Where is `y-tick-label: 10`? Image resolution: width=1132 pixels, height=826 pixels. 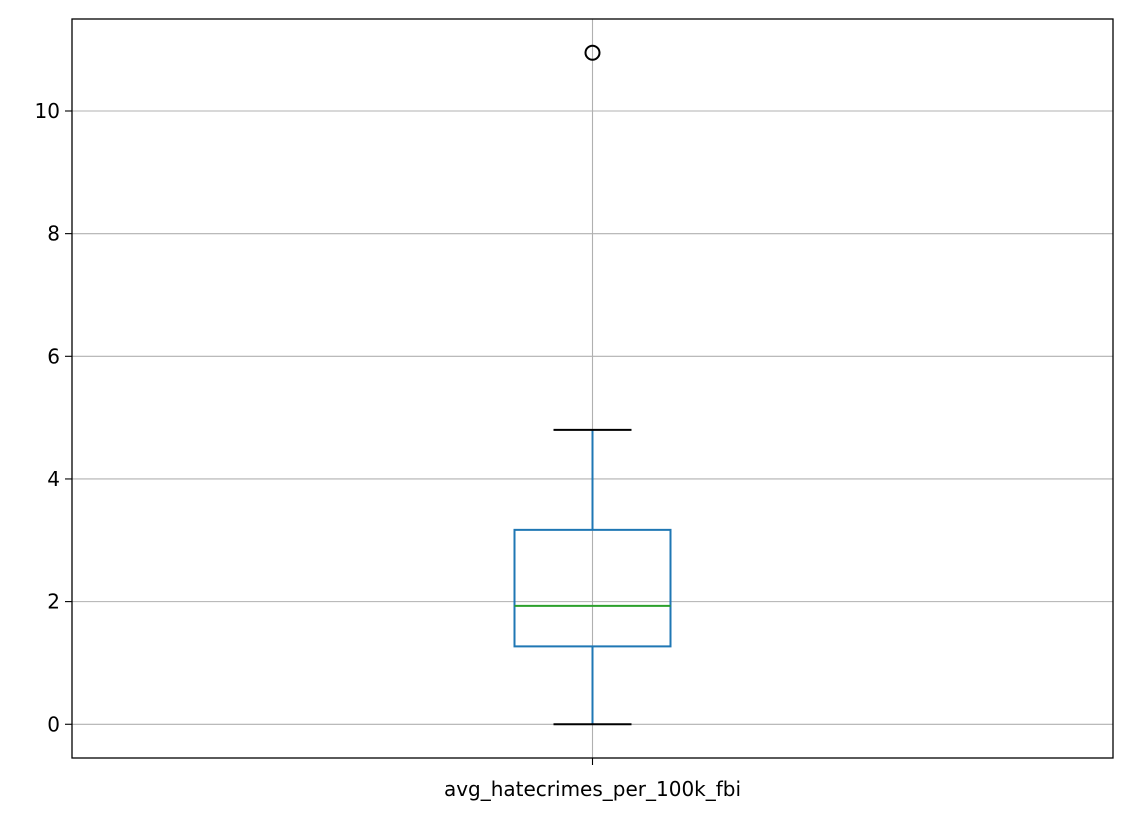
y-tick-label: 10 is located at coordinates (47, 111).